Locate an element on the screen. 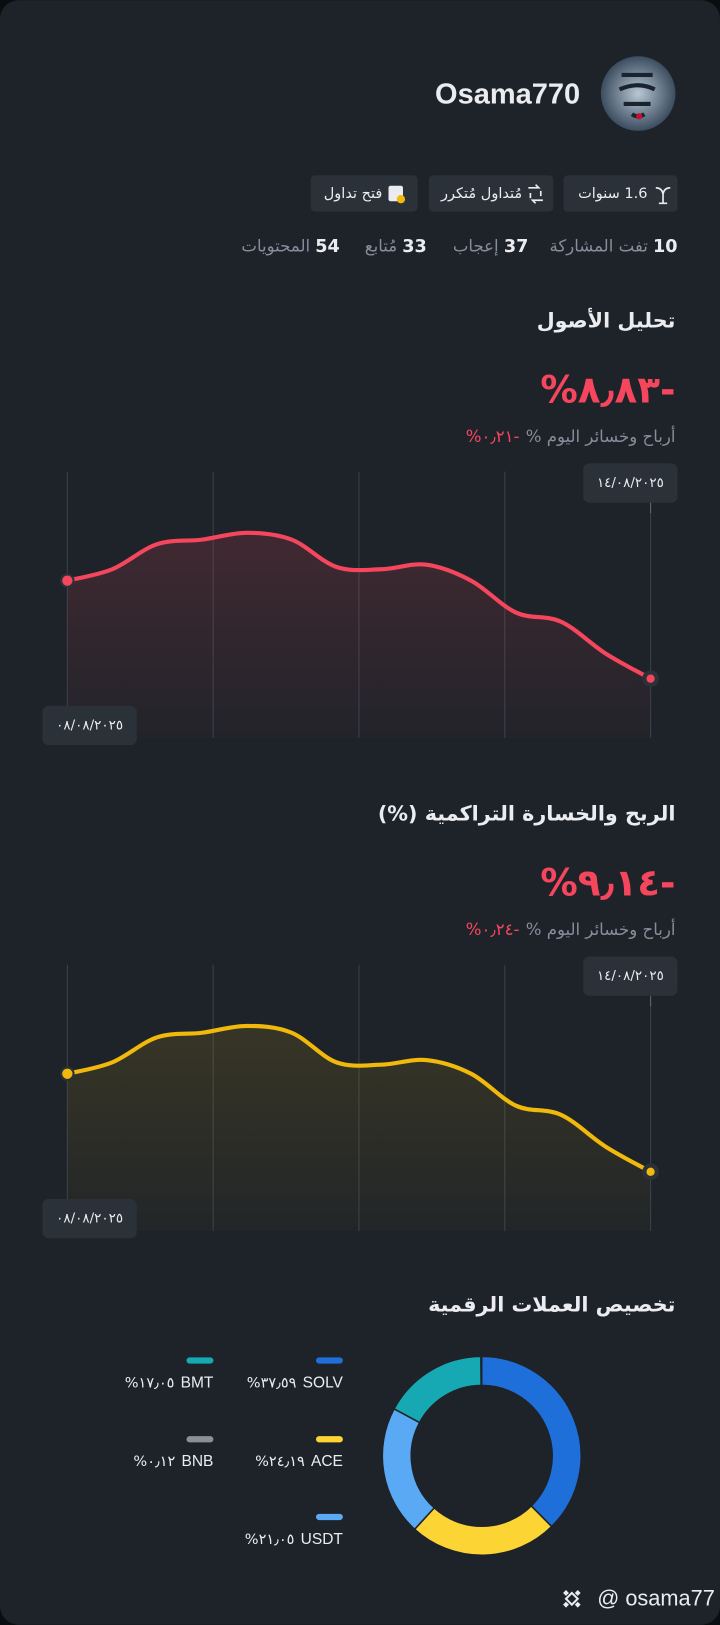 This screenshot has width=720, height=1625. legend-name: BNB is located at coordinates (198, 1461).